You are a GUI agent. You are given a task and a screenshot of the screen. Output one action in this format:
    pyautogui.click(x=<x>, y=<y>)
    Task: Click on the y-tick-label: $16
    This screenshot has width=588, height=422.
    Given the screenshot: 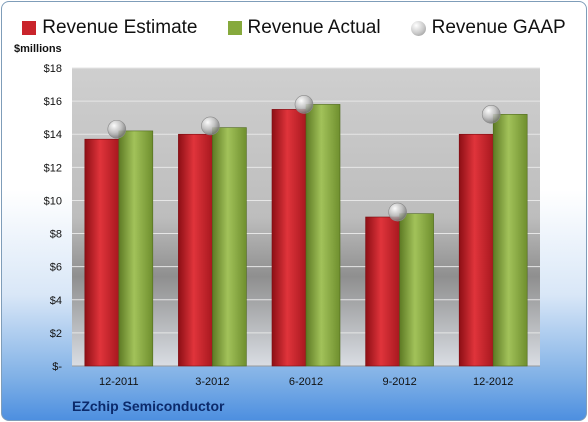 What is the action you would take?
    pyautogui.click(x=53, y=102)
    